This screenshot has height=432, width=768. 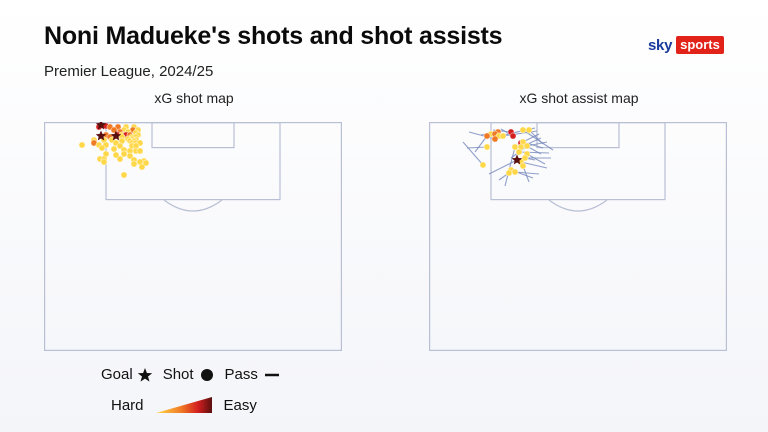 What do you see at coordinates (579, 98) in the screenshot?
I see `assist-map-title: xG shot assist map` at bounding box center [579, 98].